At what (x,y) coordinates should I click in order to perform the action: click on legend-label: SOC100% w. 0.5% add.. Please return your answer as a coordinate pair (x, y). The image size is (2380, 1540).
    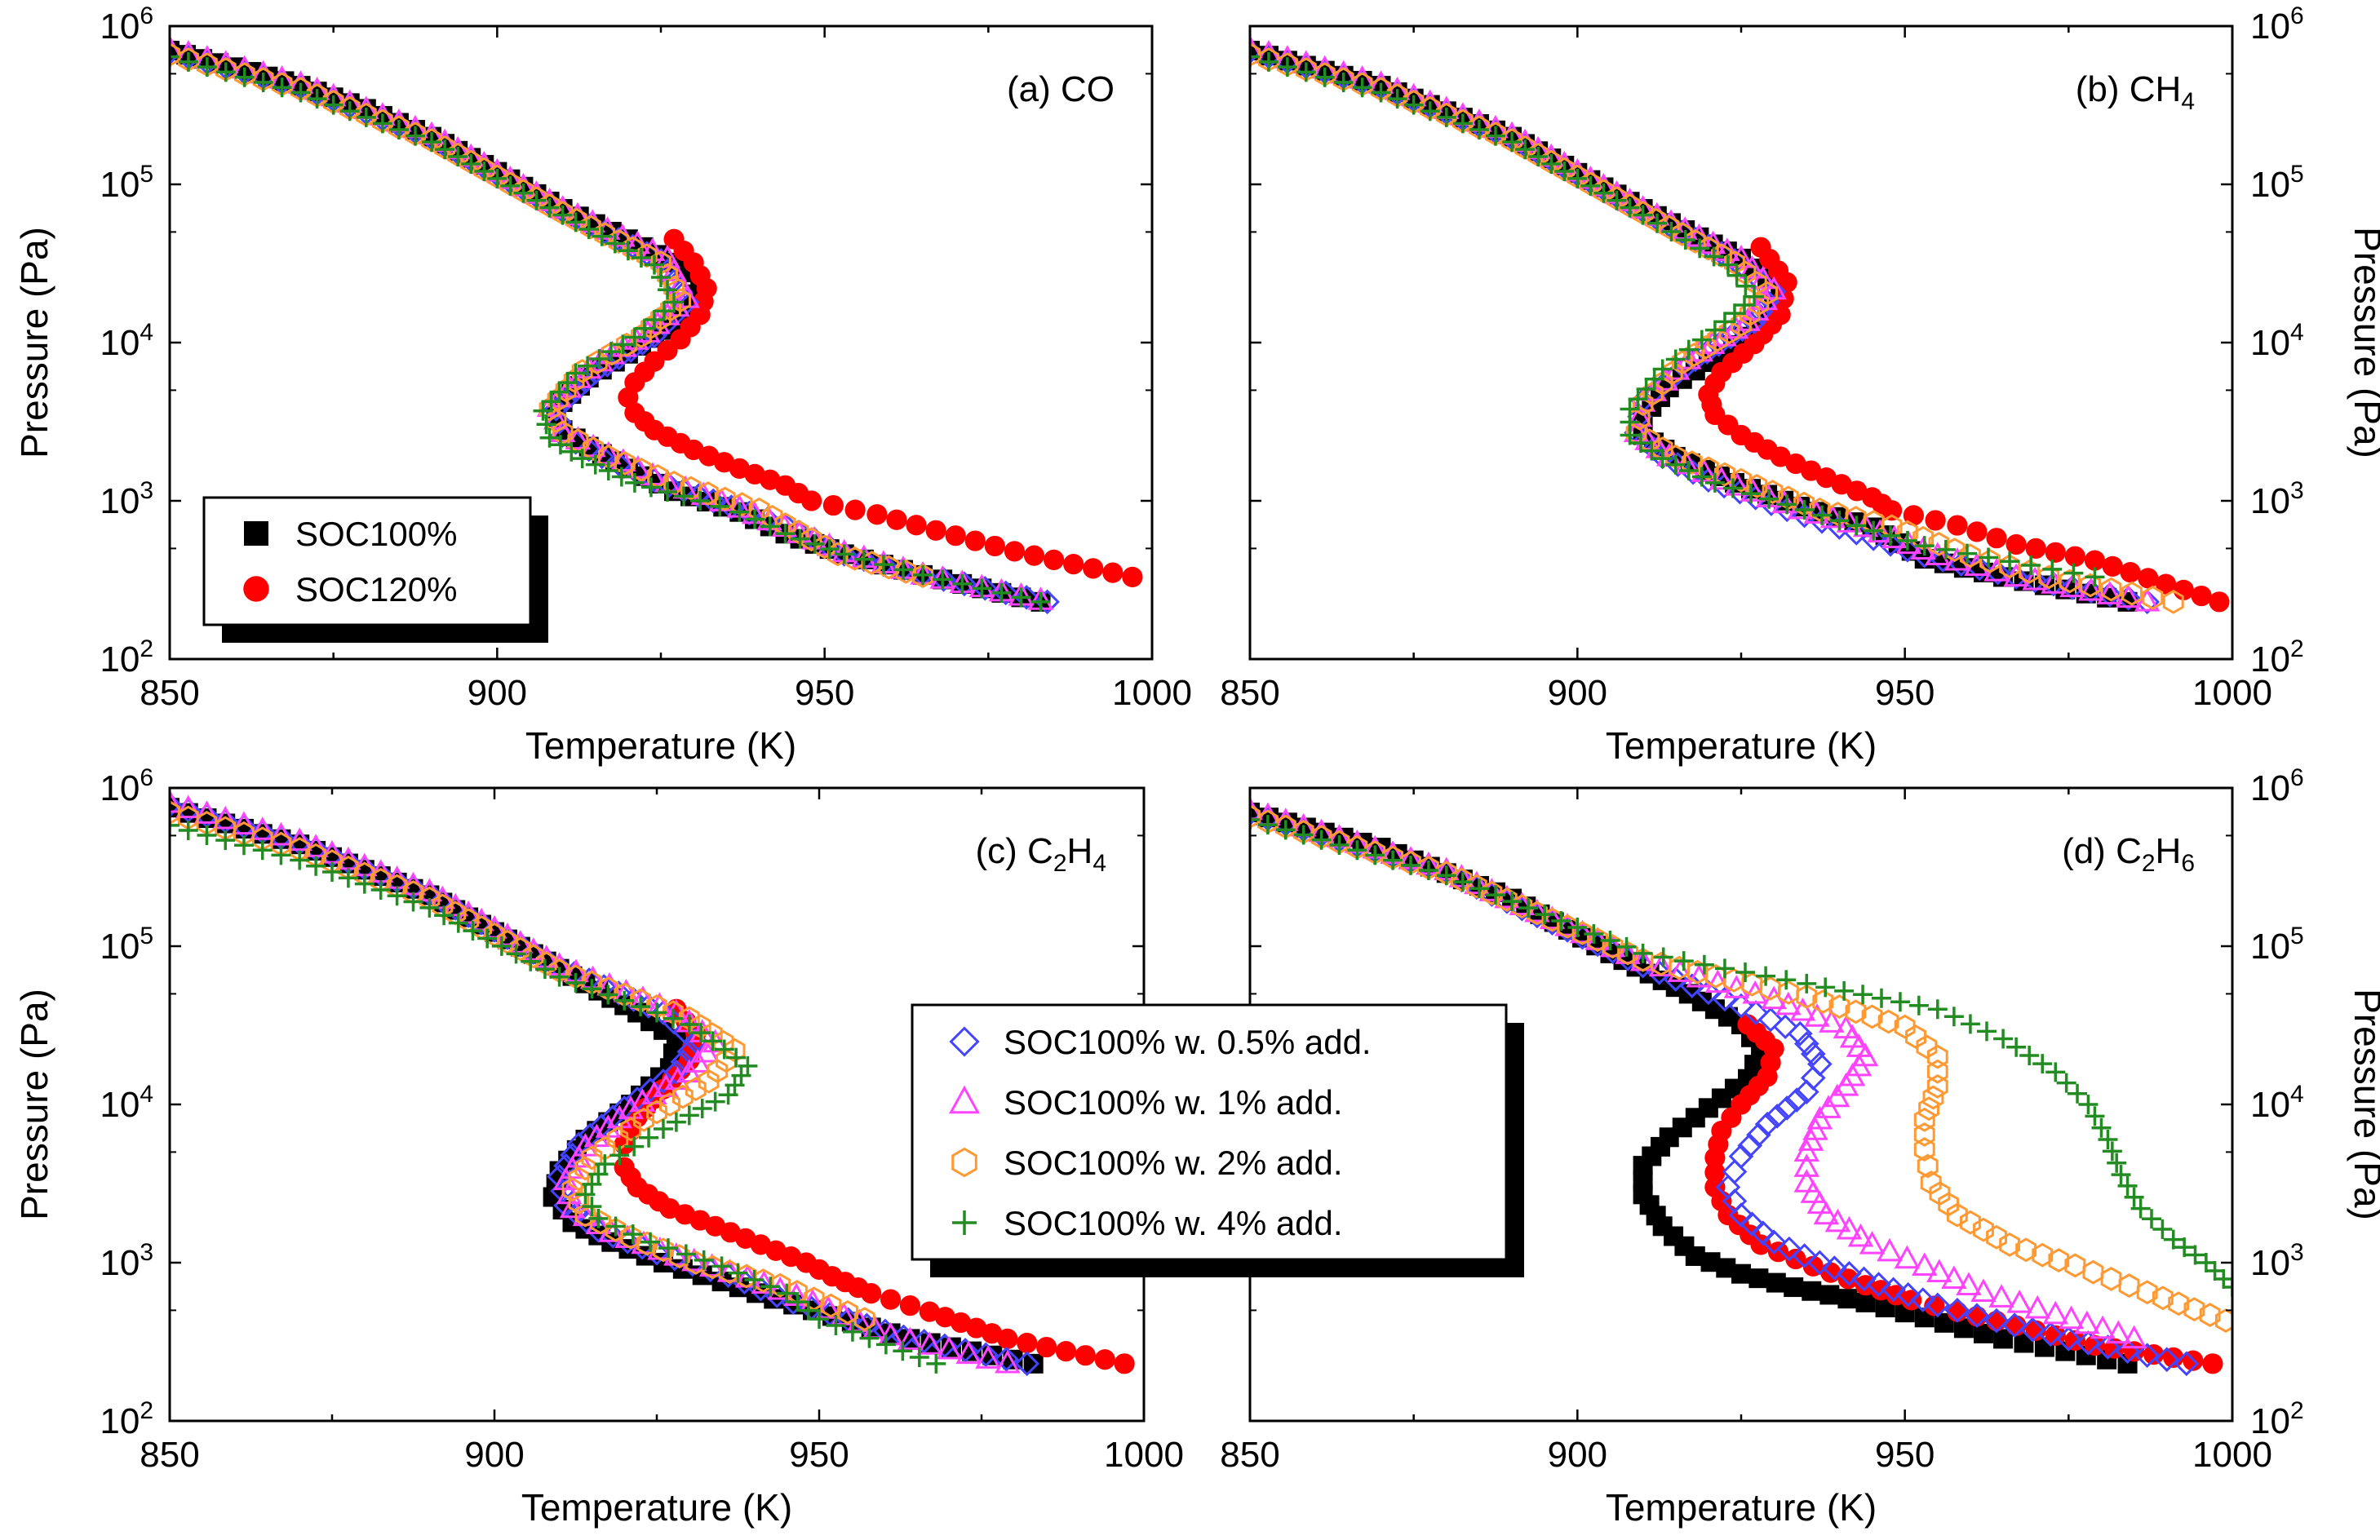
    Looking at the image, I should click on (1188, 1042).